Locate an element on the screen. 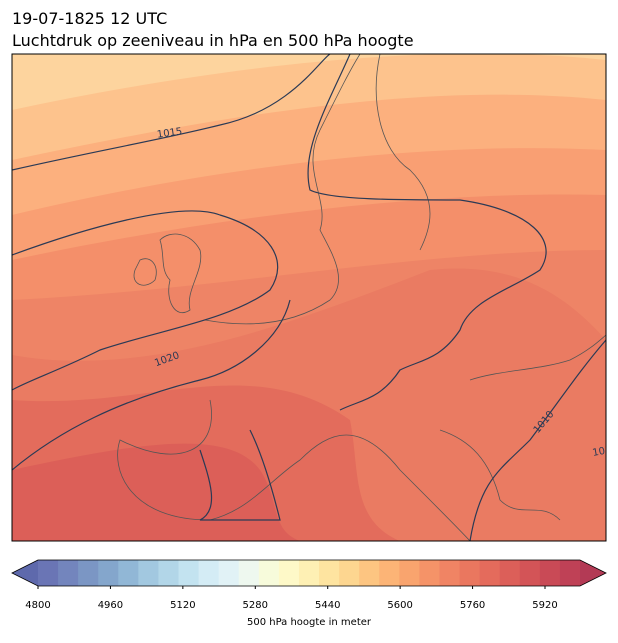 Image resolution: width=618 pixels, height=643 pixels. colorbar-tick-label: 5120 is located at coordinates (182, 605).